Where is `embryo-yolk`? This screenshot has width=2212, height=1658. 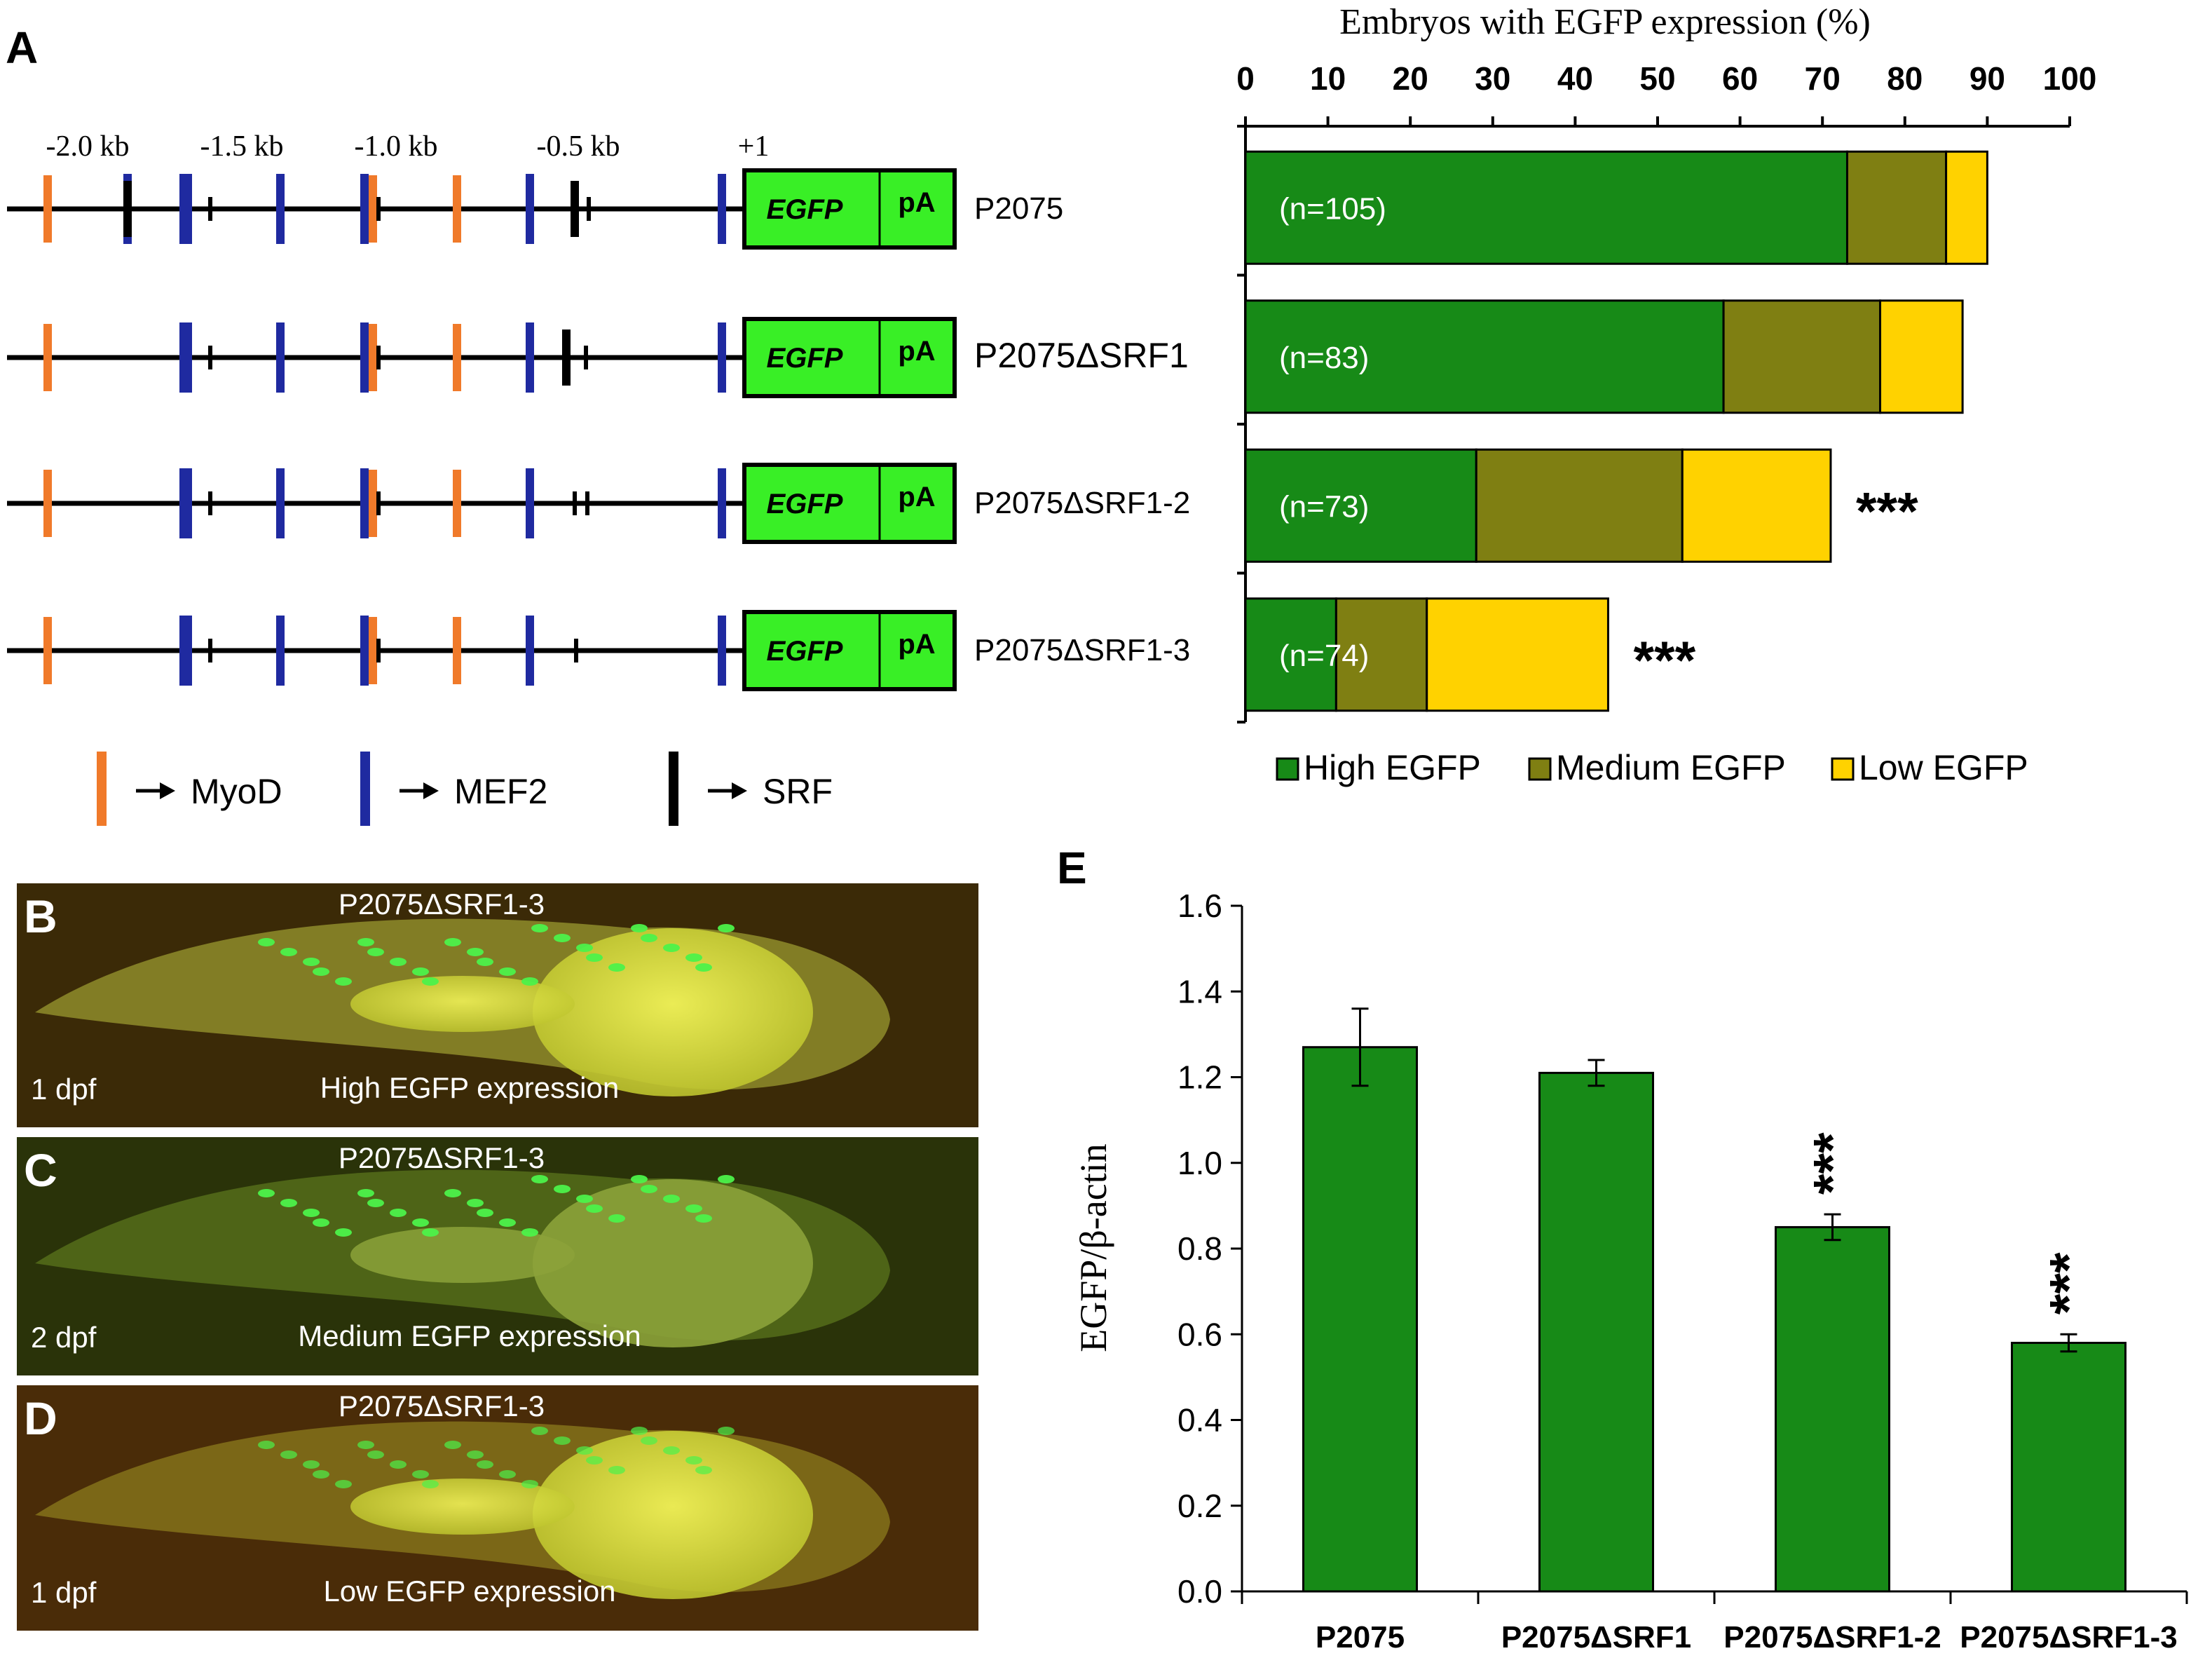 embryo-yolk is located at coordinates (673, 1012).